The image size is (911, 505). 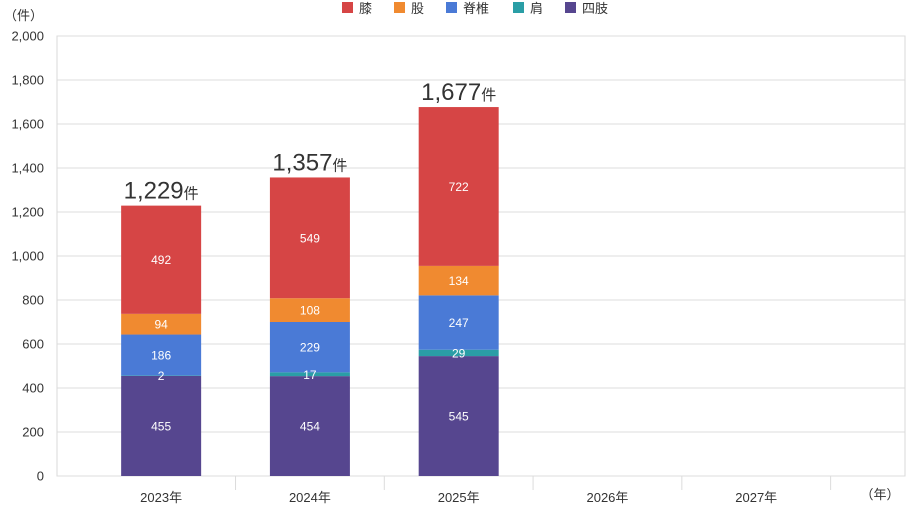 I want to click on y-tick-label: 800, so click(x=33, y=300).